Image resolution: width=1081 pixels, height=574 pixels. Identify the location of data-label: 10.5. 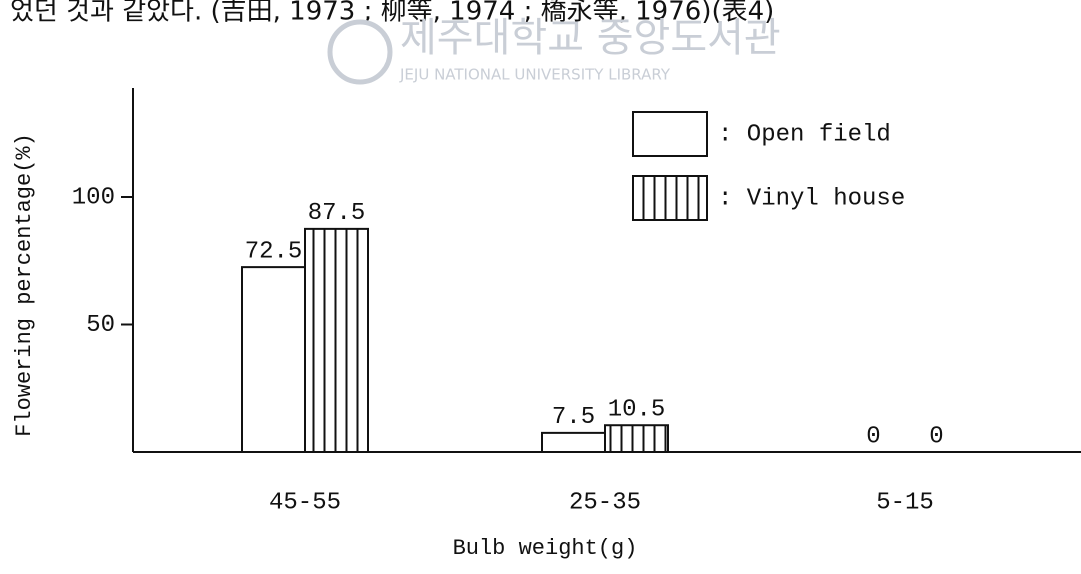
(637, 410).